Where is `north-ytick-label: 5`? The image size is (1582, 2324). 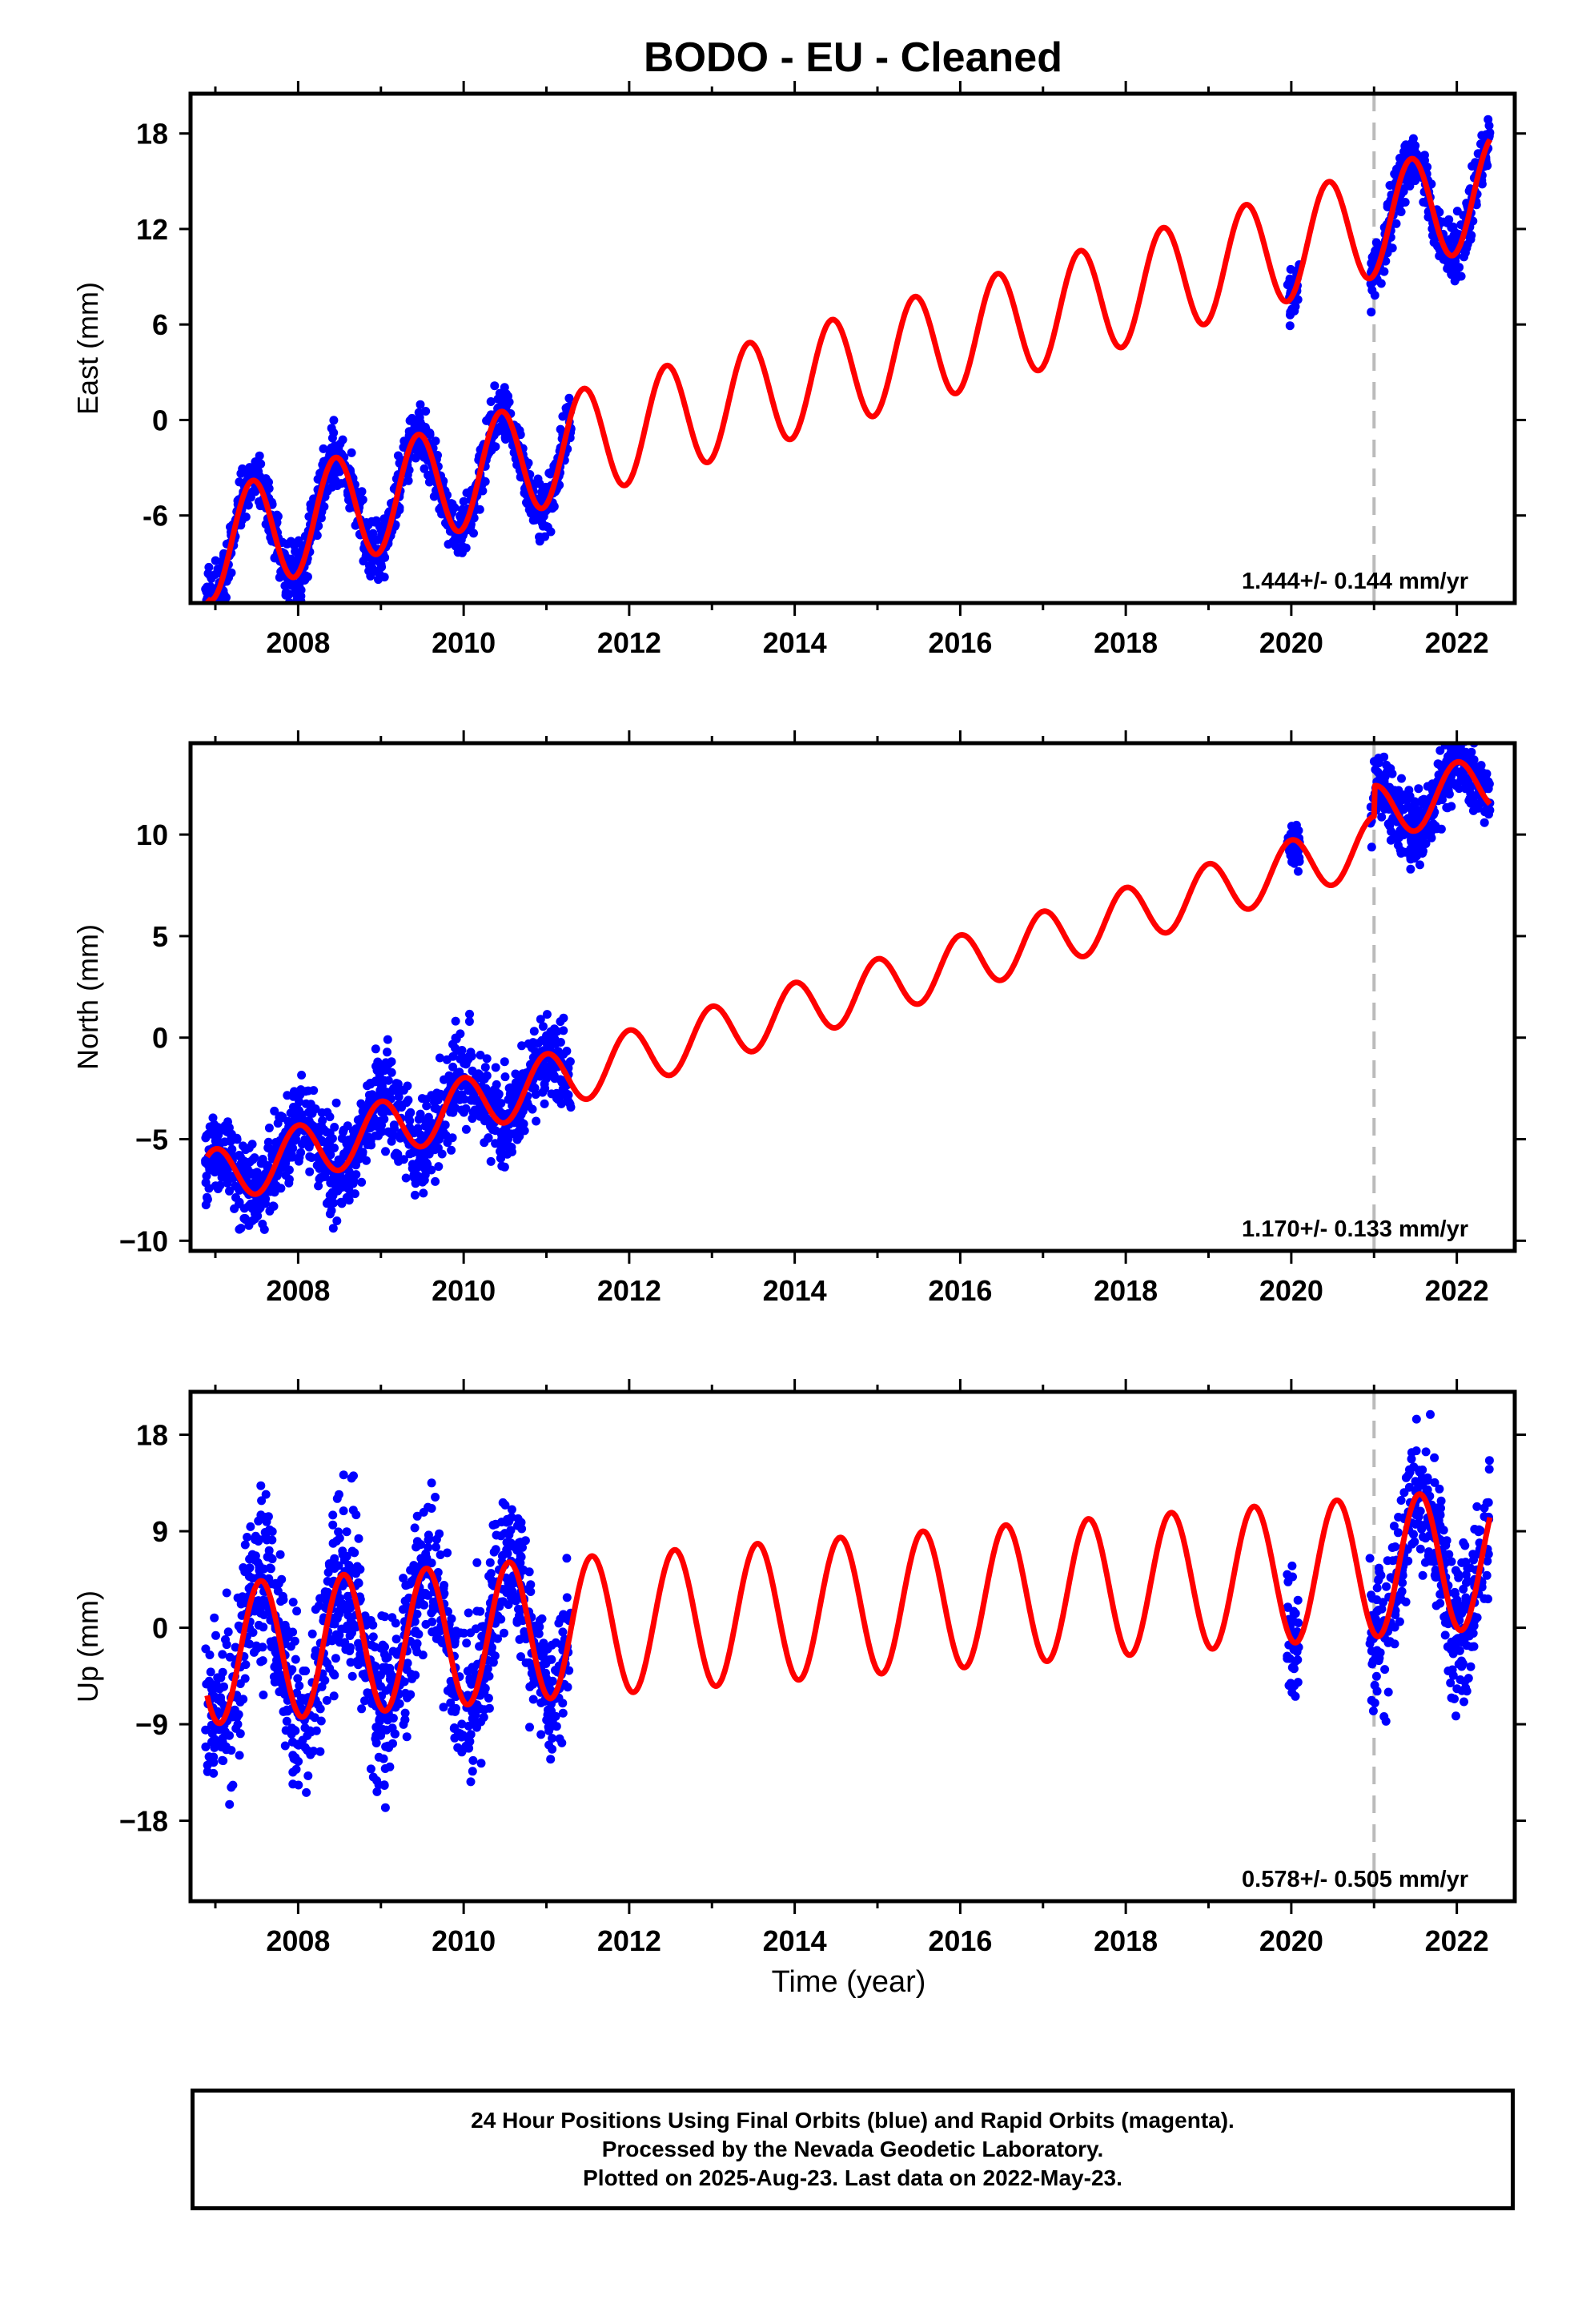 north-ytick-label: 5 is located at coordinates (160, 936).